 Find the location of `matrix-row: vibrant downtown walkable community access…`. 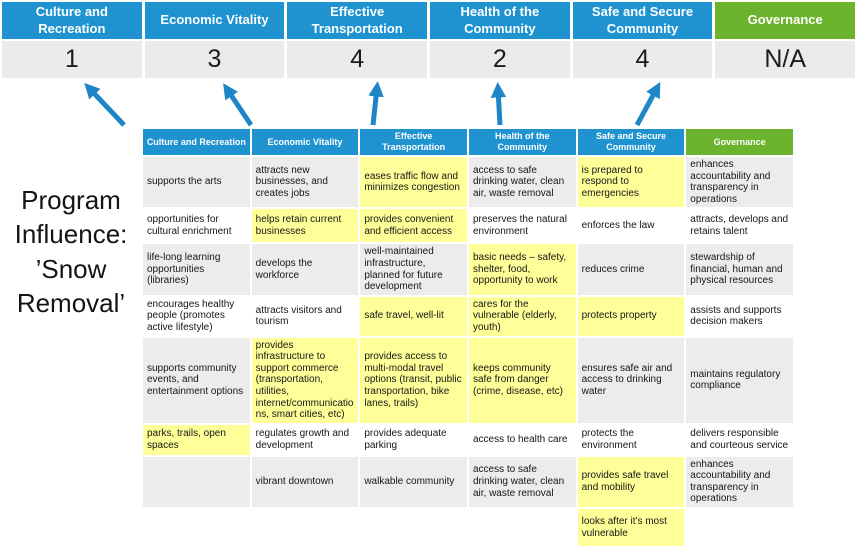

matrix-row: vibrant downtown walkable community access… is located at coordinates (468, 482).